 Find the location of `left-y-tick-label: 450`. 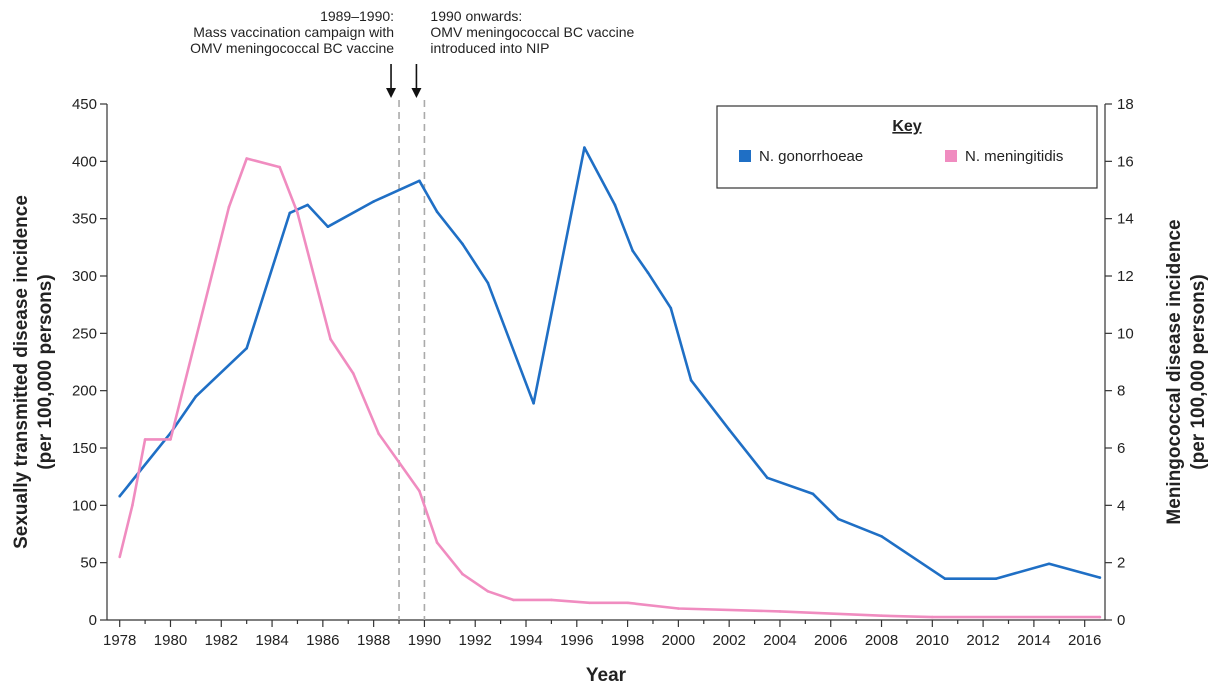

left-y-tick-label: 450 is located at coordinates (84, 104).